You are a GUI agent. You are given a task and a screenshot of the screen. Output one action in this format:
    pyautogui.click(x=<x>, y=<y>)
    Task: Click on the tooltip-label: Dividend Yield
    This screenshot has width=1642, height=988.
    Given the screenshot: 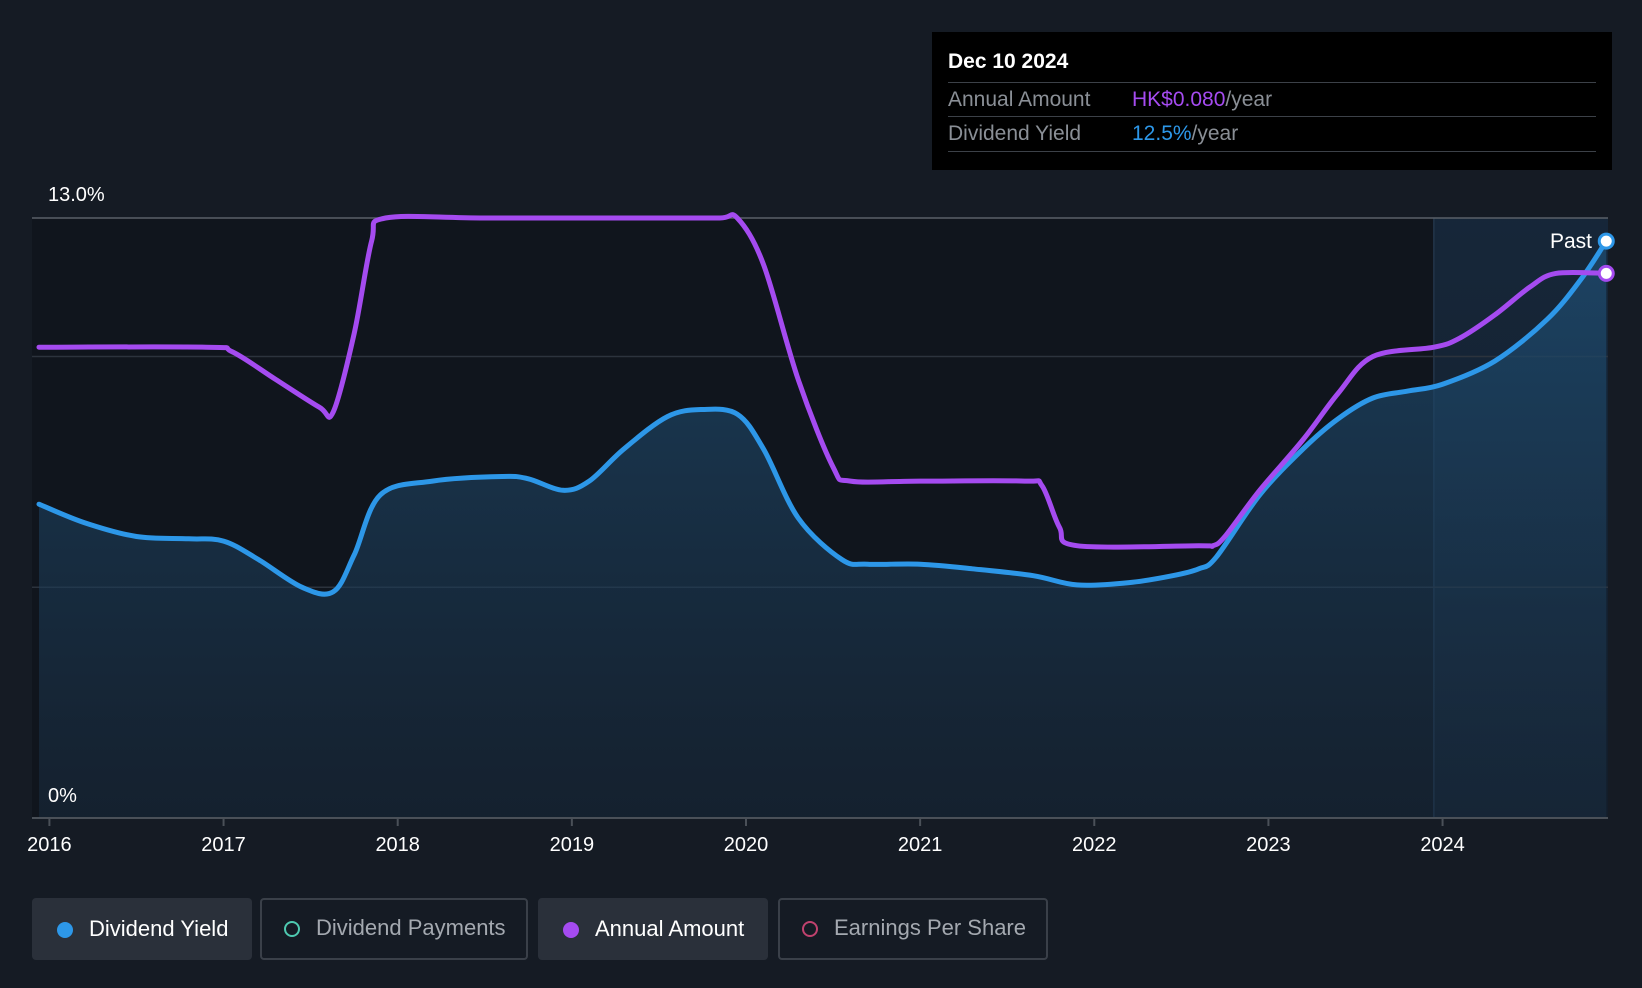 What is the action you would take?
    pyautogui.click(x=1015, y=133)
    